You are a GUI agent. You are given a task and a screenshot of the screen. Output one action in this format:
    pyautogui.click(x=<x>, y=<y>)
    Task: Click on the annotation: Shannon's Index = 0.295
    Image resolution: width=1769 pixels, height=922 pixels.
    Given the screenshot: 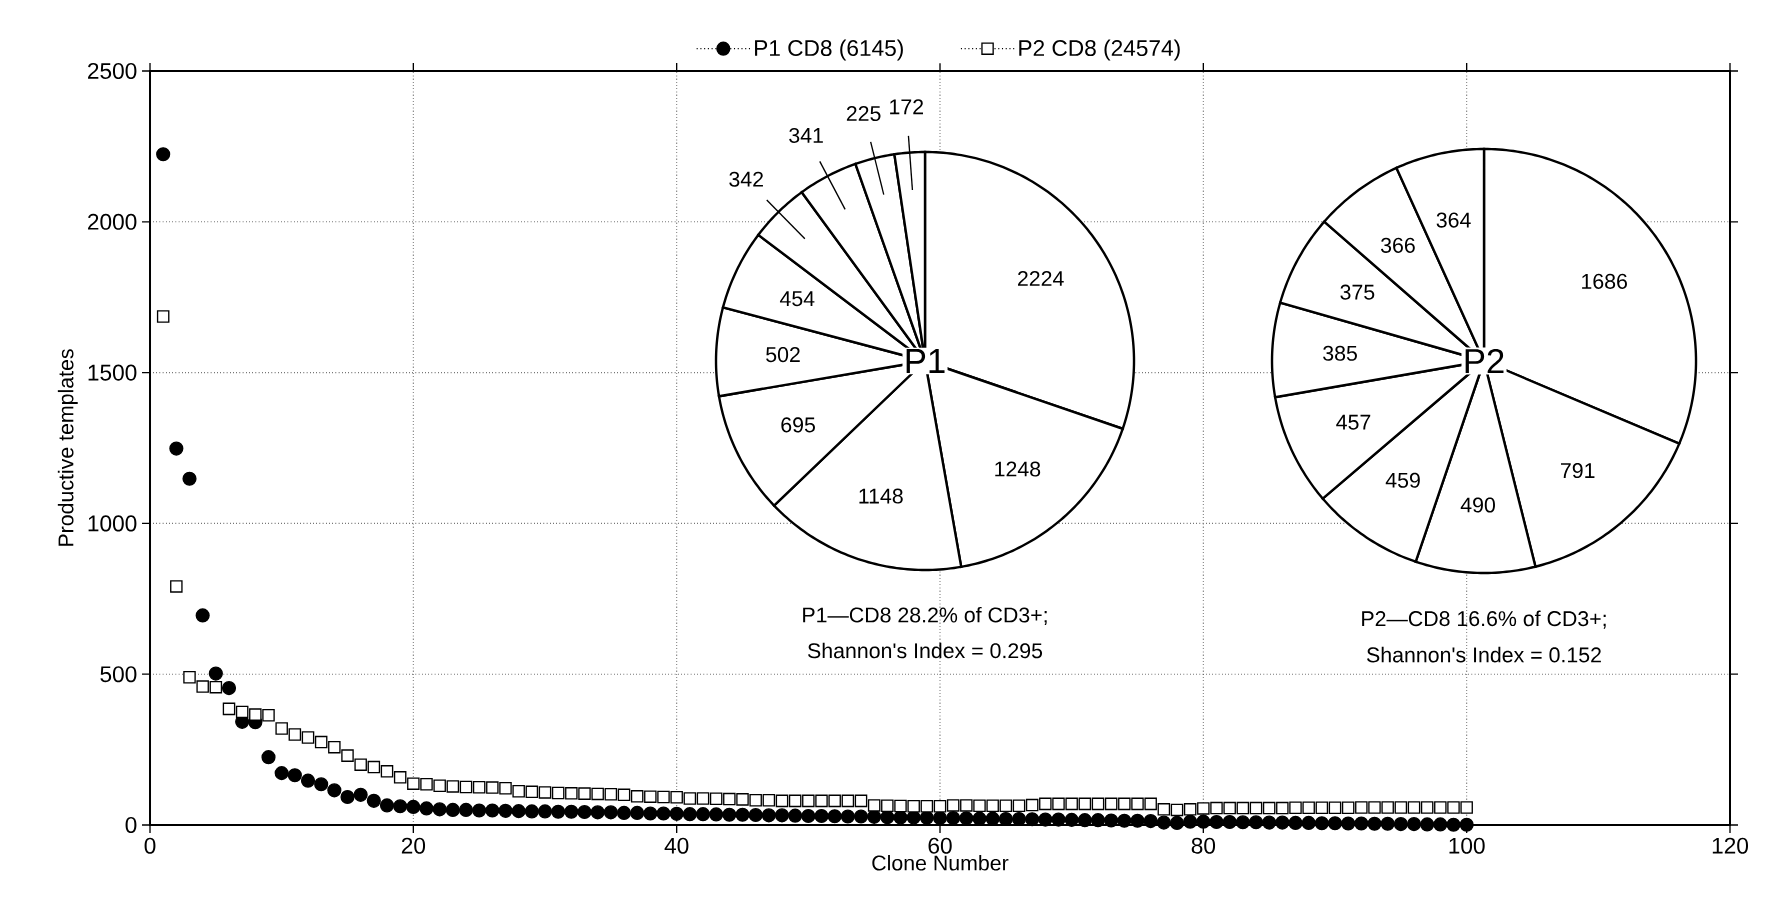 What is the action you would take?
    pyautogui.click(x=925, y=650)
    